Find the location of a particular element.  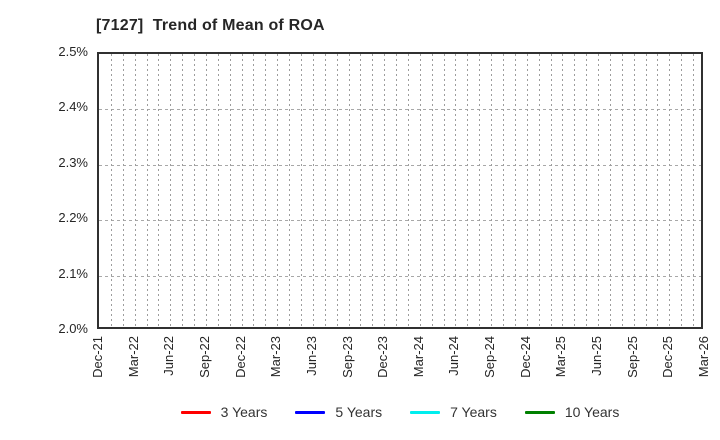

legend-item-label: 7 Years is located at coordinates (473, 412).